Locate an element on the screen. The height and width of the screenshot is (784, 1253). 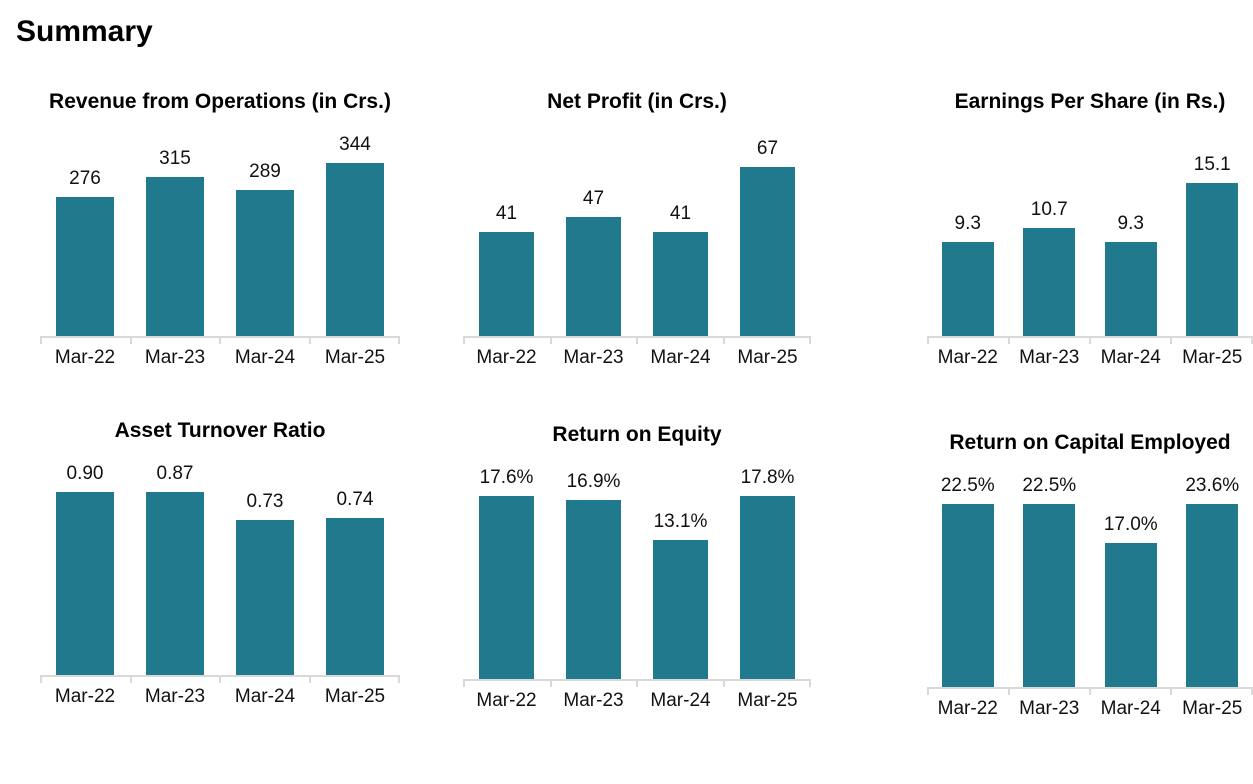
bar-cell: 344 is located at coordinates (355, 235).